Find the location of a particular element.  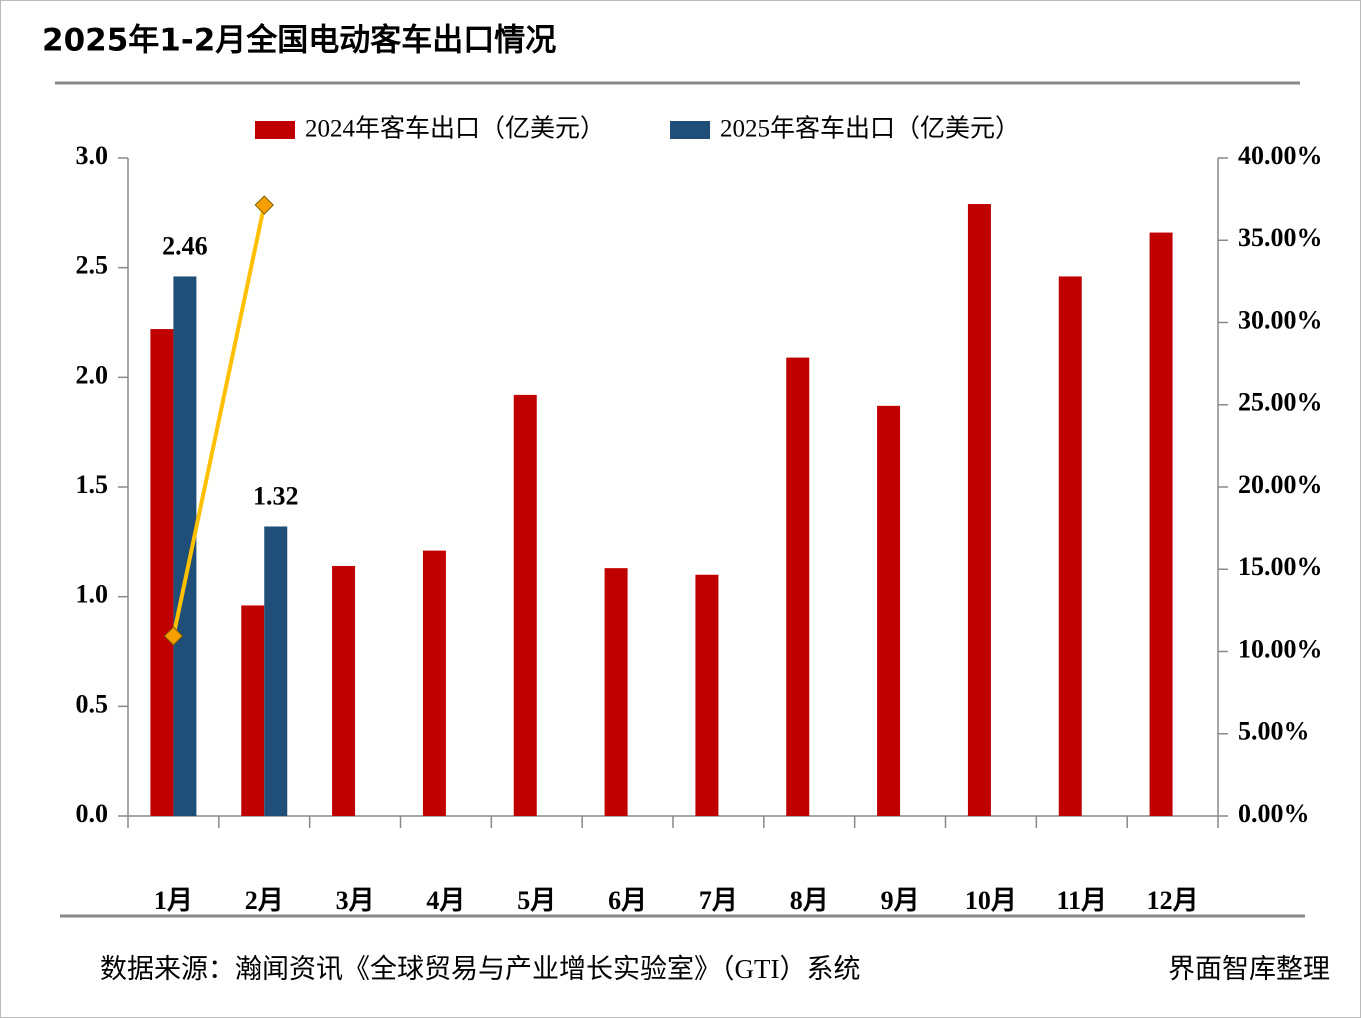

y2-tick-label: 40.00% is located at coordinates (1280, 155).